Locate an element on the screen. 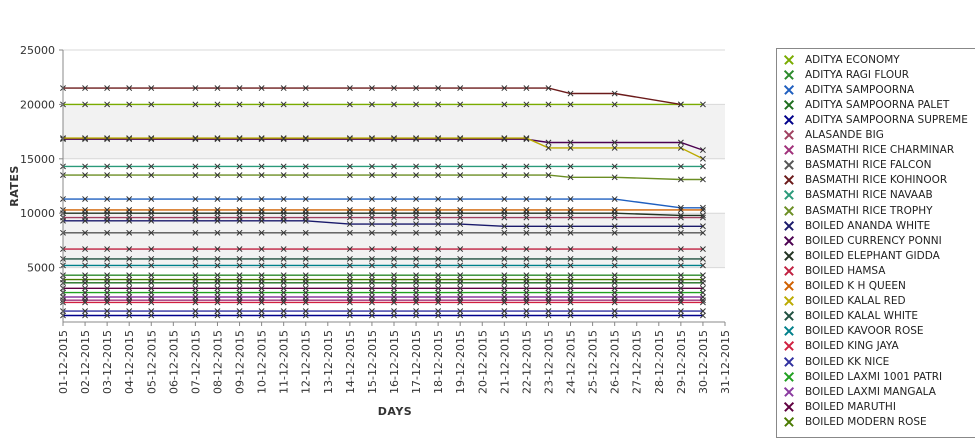 Image resolution: width=975 pixels, height=438 pixels. x-tick-label: 30-12-2015 is located at coordinates (703, 362).